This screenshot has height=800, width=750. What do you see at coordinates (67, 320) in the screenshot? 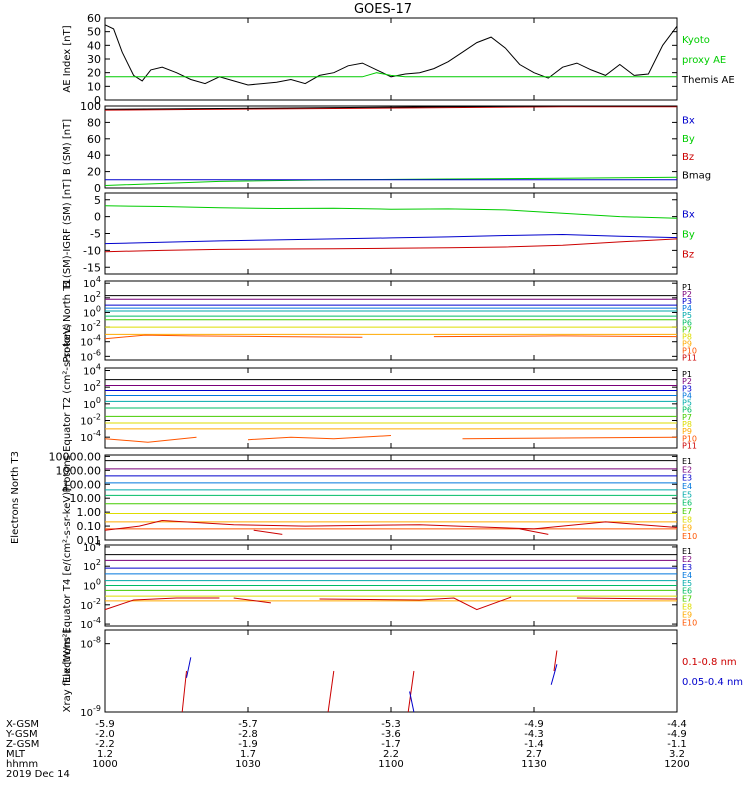
I see `y-axis-label: Protons North T1` at bounding box center [67, 320].